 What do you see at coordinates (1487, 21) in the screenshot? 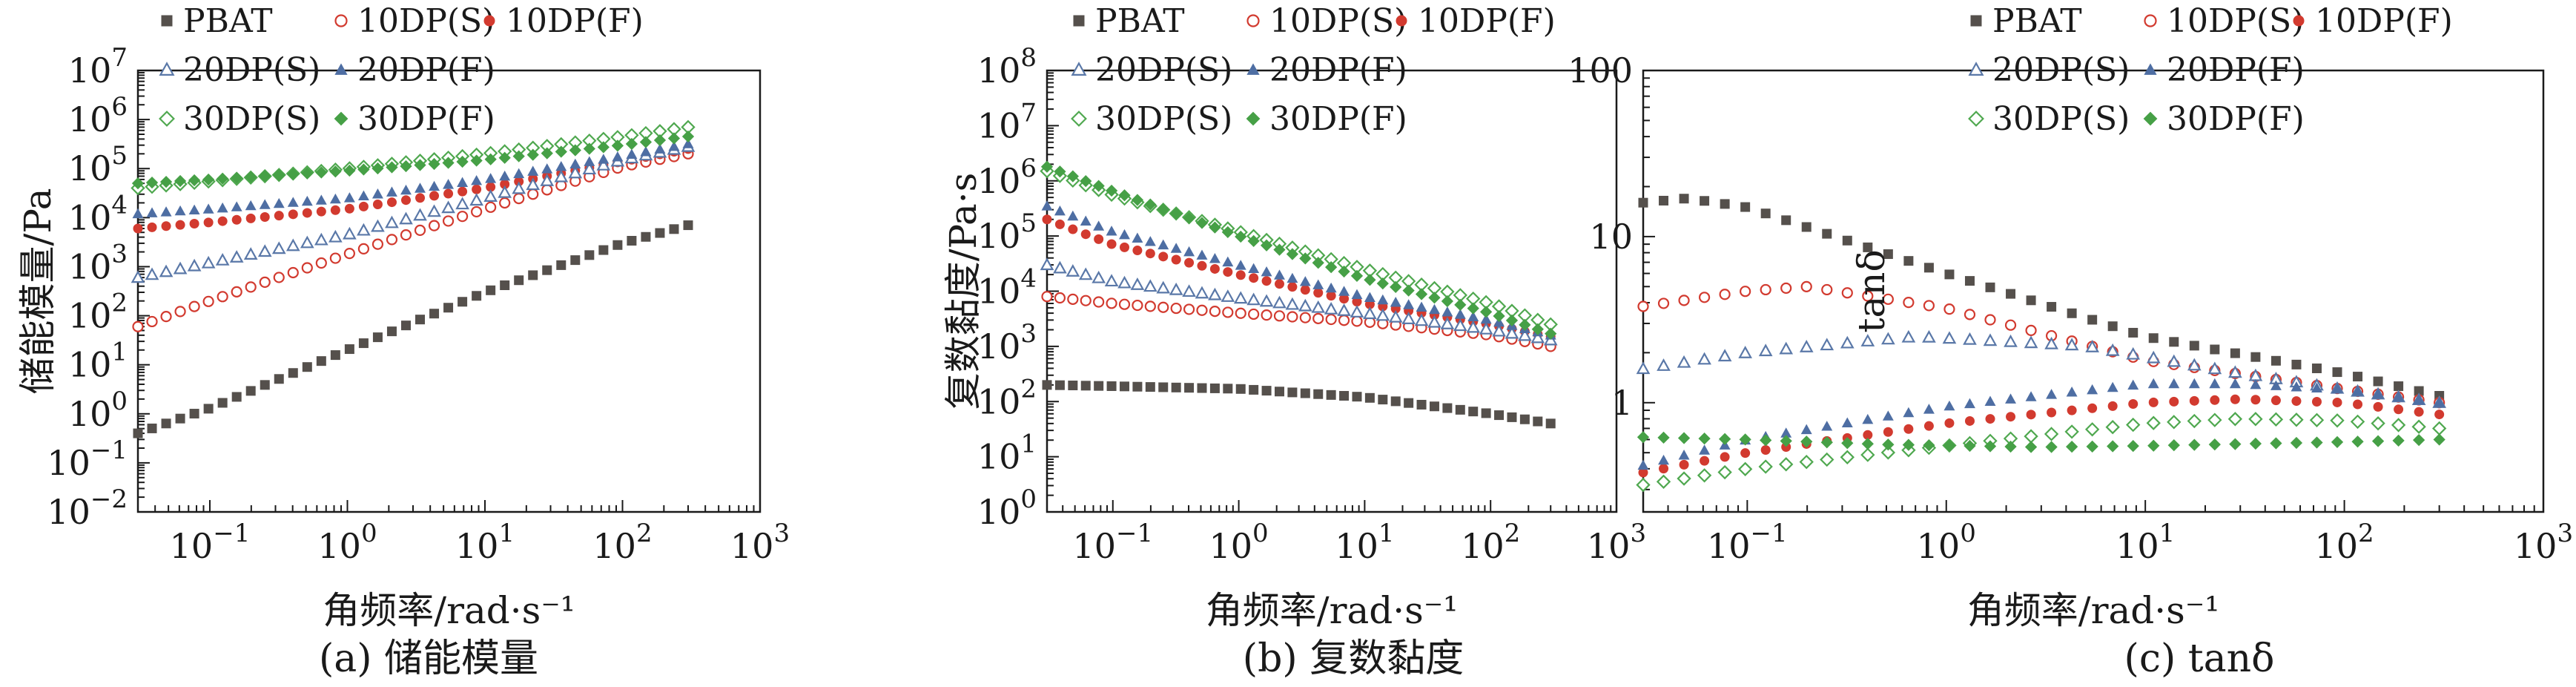
I see `legend-label: 10DP(F)` at bounding box center [1487, 21].